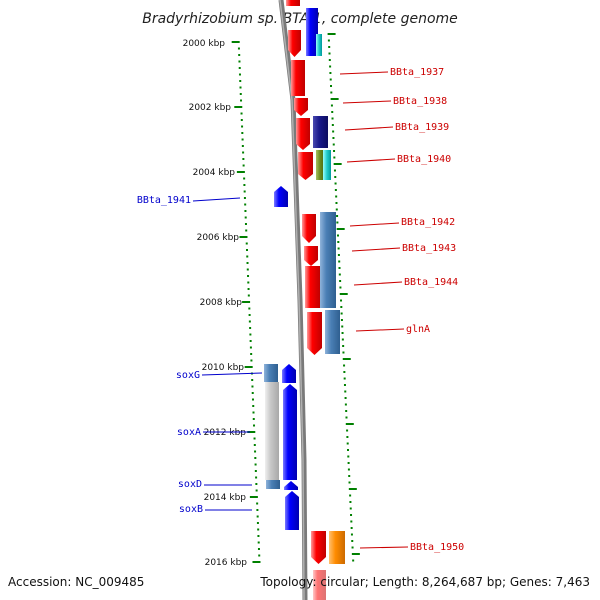 The width and height of the screenshot is (600, 600). What do you see at coordinates (429, 248) in the screenshot?
I see `gene-label-bbta-1943: BBta_1943` at bounding box center [429, 248].